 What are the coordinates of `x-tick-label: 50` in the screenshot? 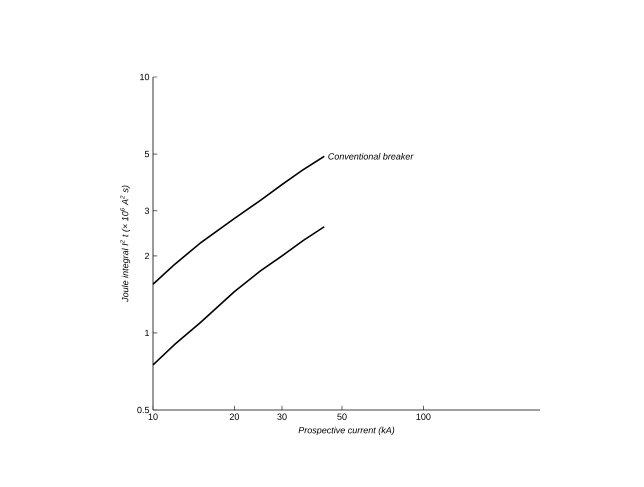 It's located at (342, 417).